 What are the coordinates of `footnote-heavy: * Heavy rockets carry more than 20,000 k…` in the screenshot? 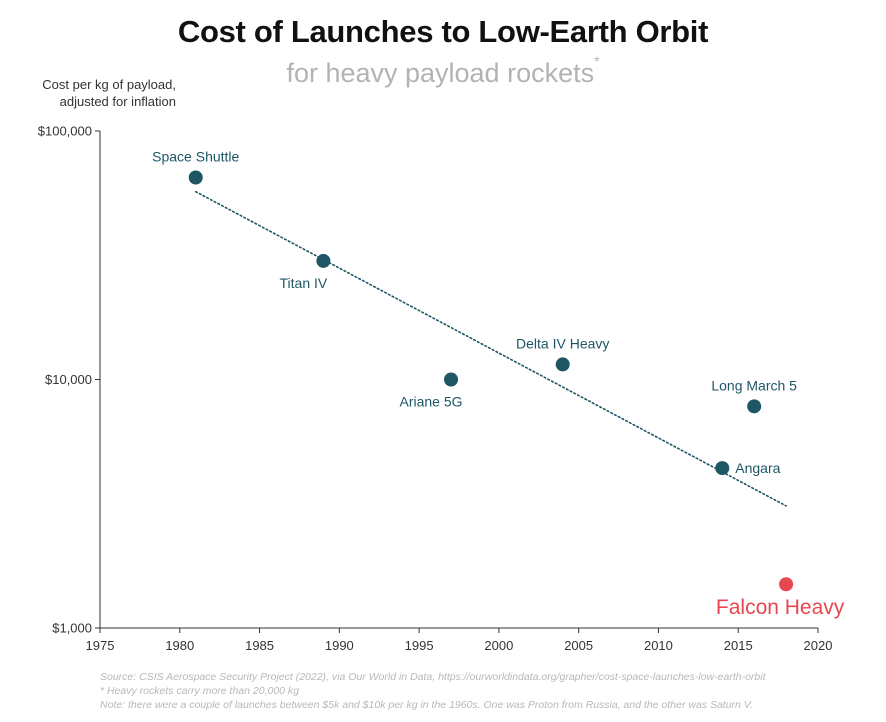 It's located at (200, 691).